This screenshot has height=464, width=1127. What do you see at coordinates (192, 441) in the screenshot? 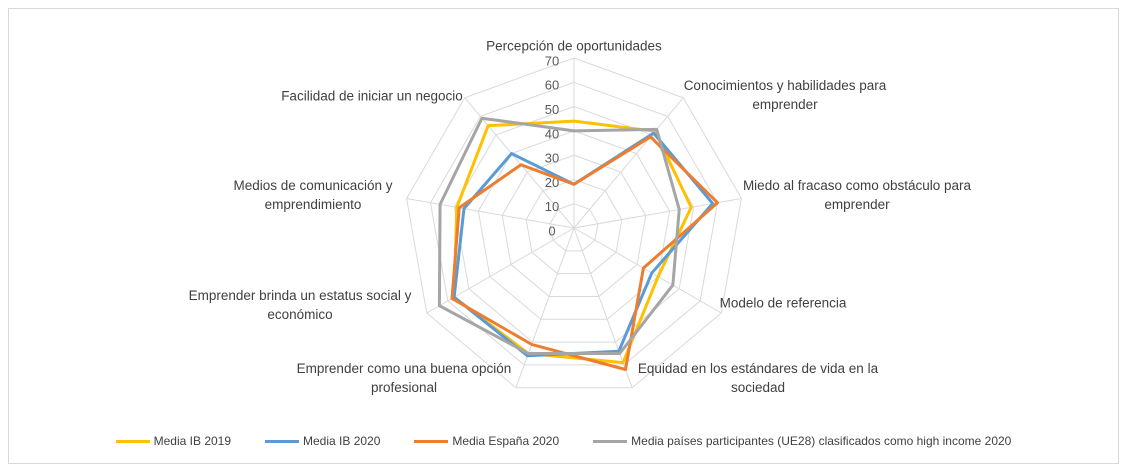
I see `legend-label: Media IB 2019` at bounding box center [192, 441].